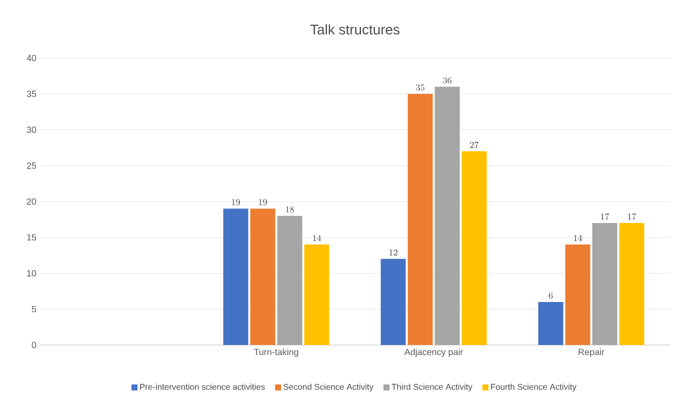 The width and height of the screenshot is (678, 403). What do you see at coordinates (290, 209) in the screenshot?
I see `data-label: 18` at bounding box center [290, 209].